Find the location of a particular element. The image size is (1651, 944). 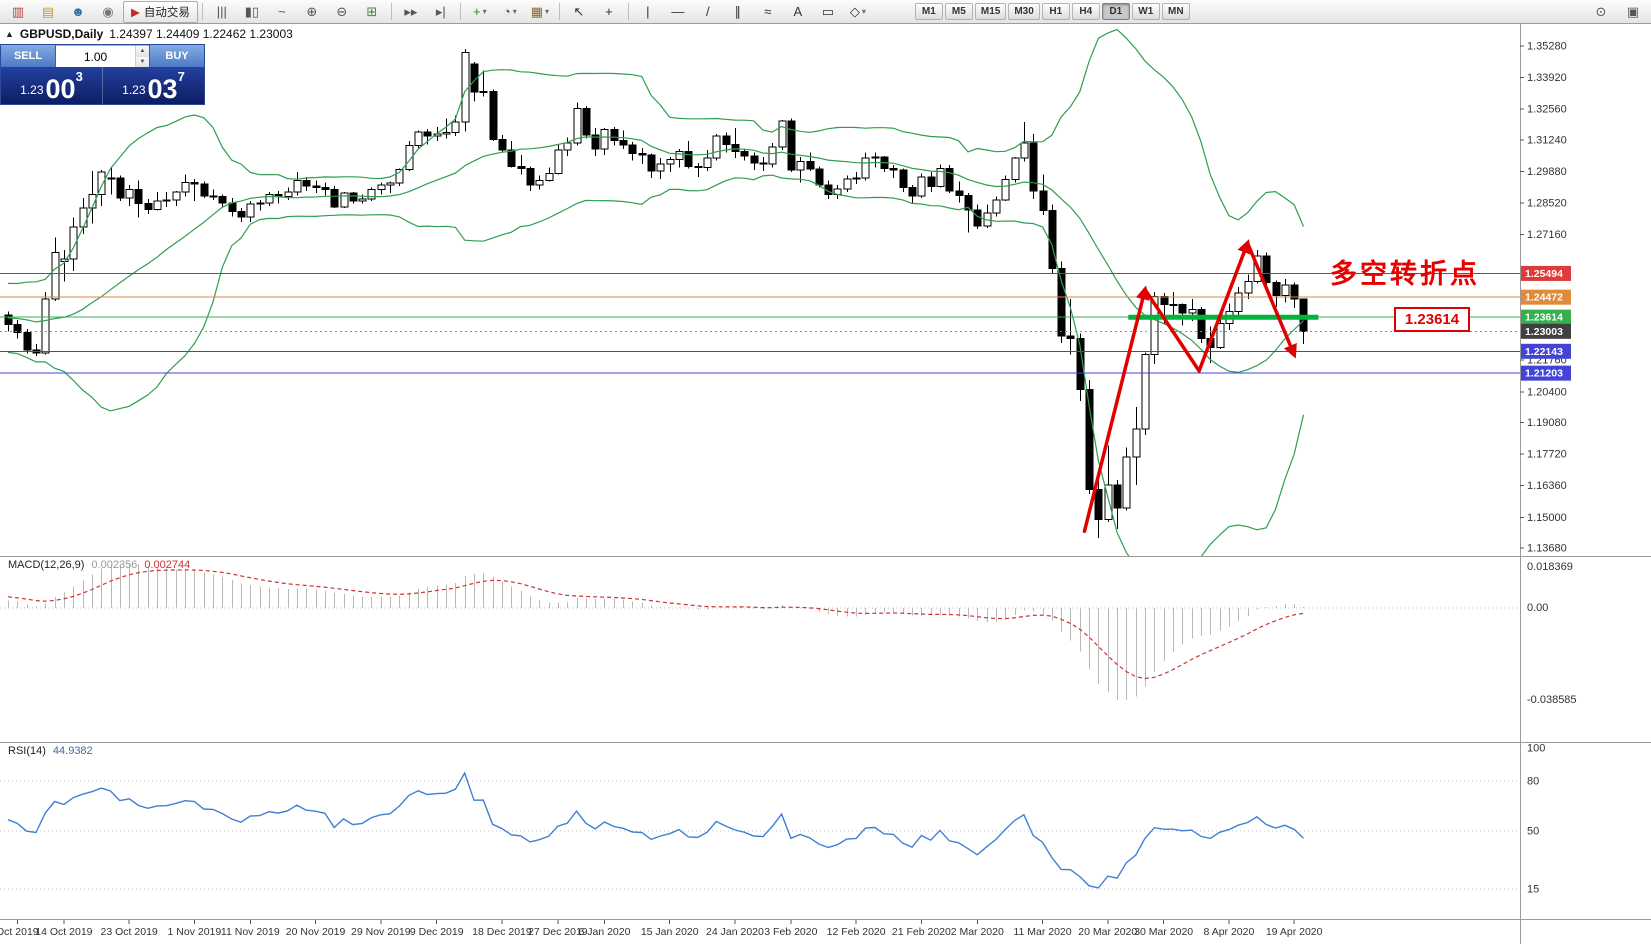

candlestick-chart-icon: ▮▯ is located at coordinates (252, 11).